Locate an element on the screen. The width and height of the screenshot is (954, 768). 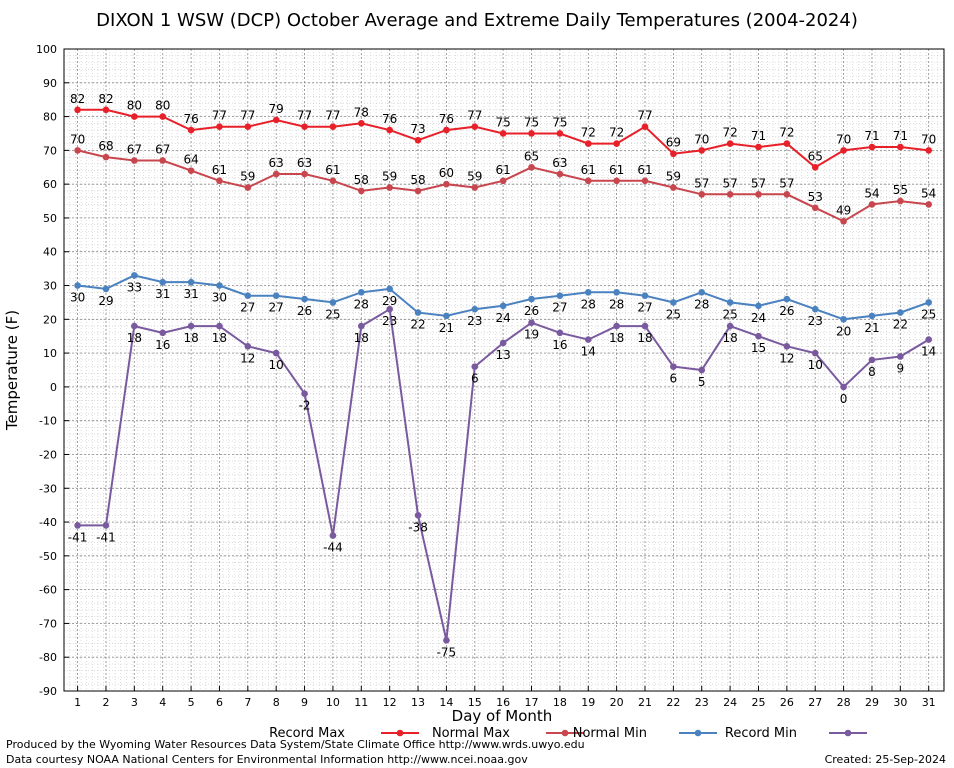
record-max-data-label: 77 is located at coordinates (332, 116).